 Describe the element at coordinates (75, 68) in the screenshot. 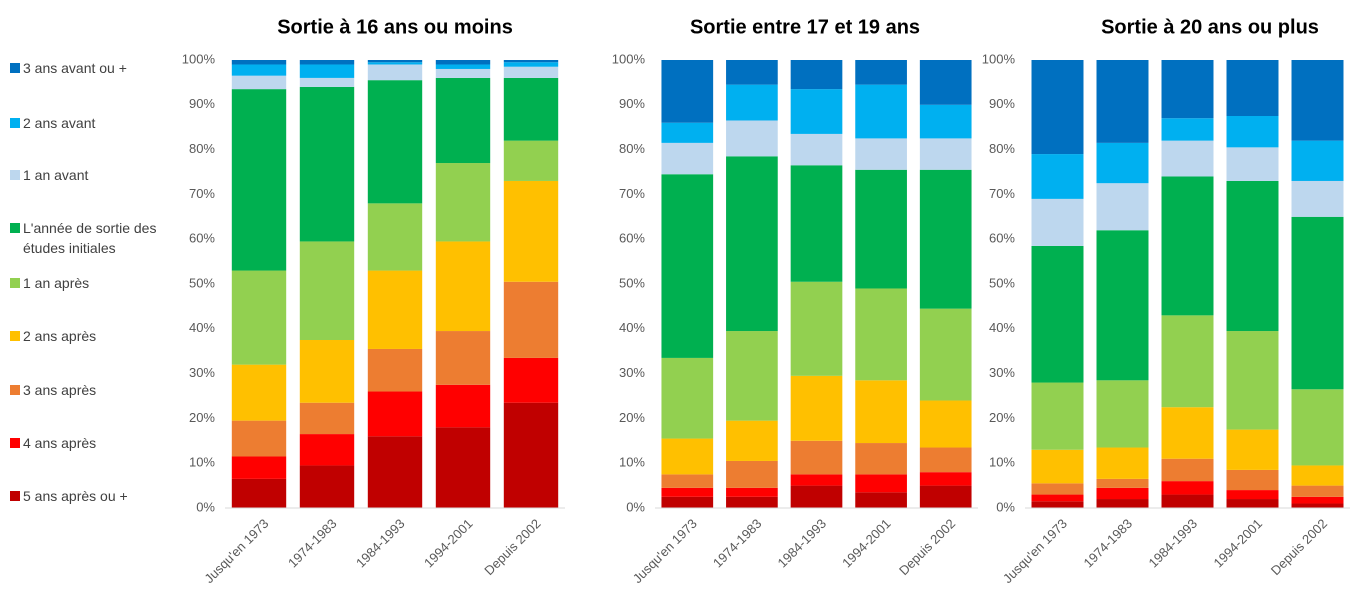

I see `legend-label: 3 ans avant ou +` at that location.